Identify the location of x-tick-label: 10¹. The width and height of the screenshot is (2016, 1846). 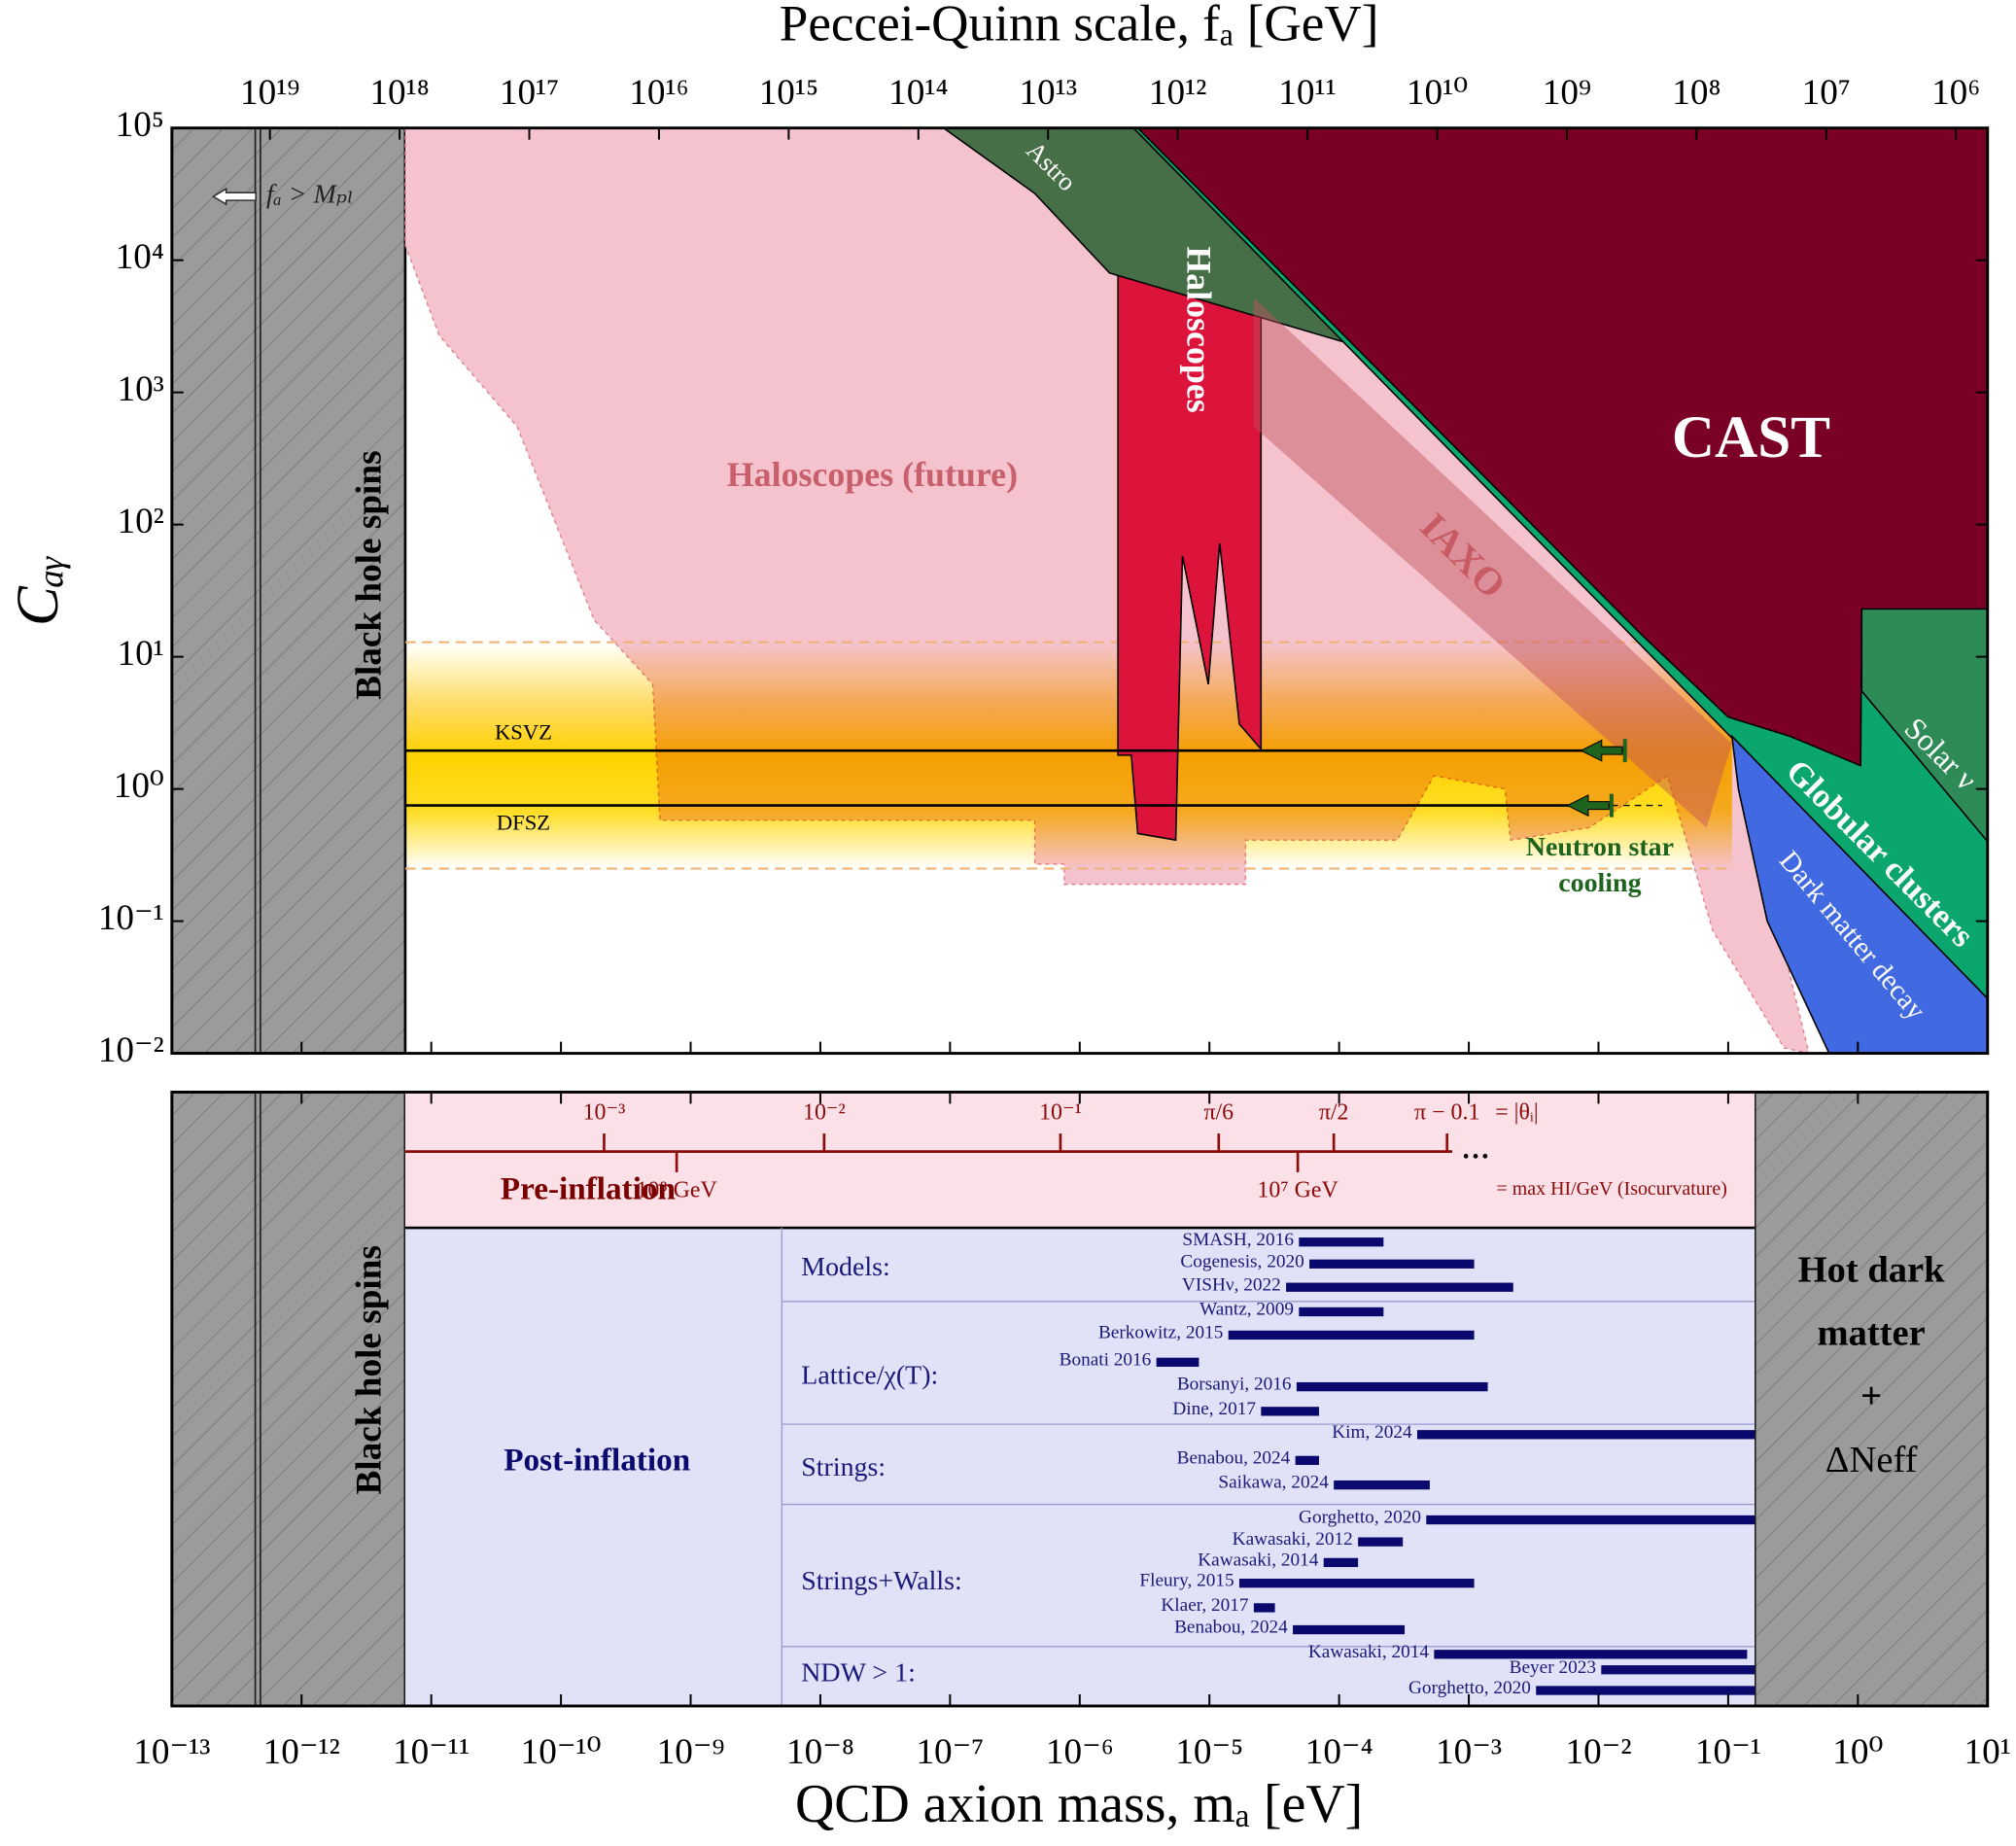
(1987, 1752).